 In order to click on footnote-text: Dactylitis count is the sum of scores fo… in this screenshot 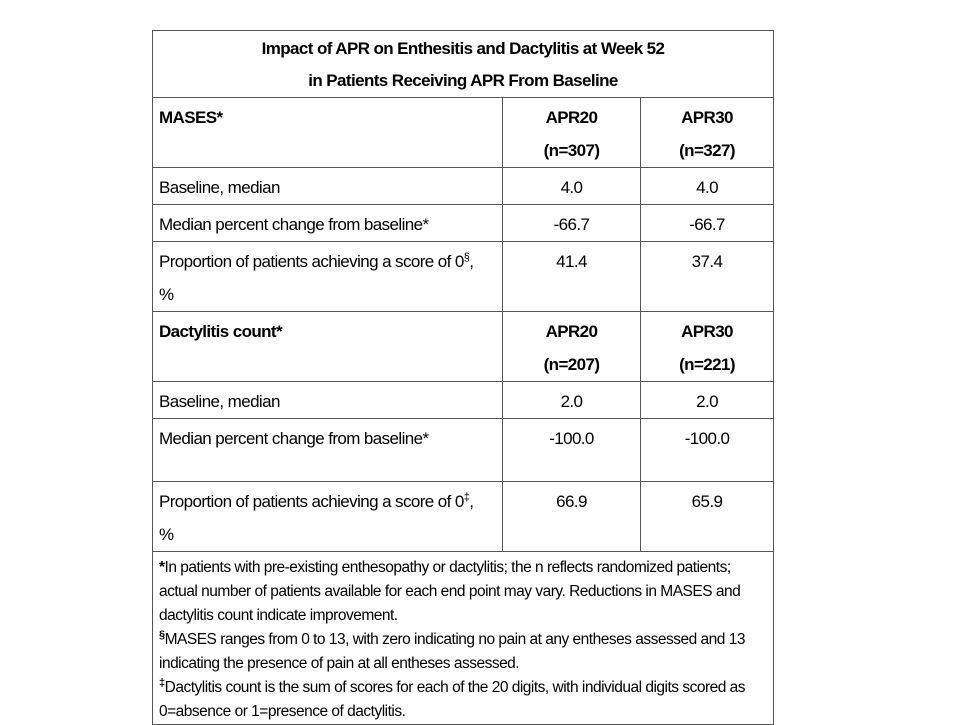, I will do `click(452, 699)`.